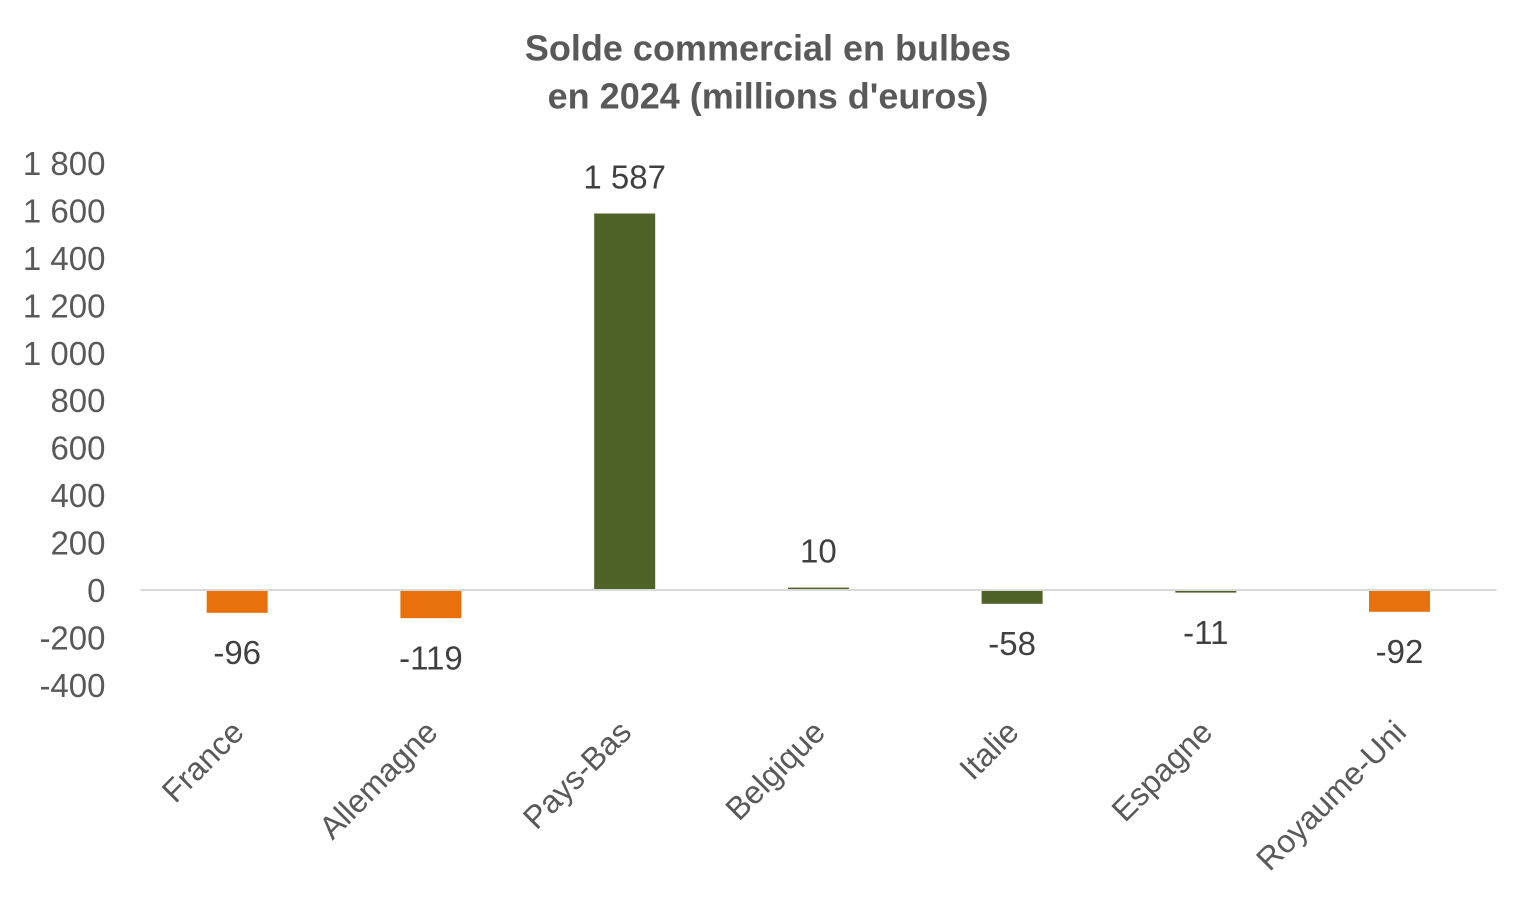  Describe the element at coordinates (64, 210) in the screenshot. I see `svg-text: 1 600` at that location.